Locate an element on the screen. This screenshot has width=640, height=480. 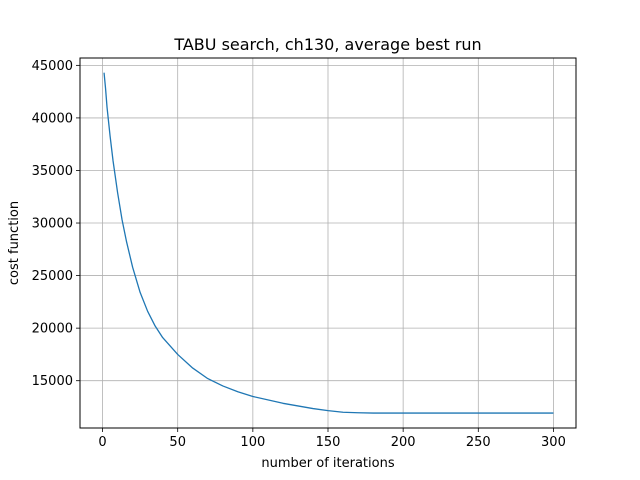
y-tick-label: 25000 is located at coordinates (52, 276).